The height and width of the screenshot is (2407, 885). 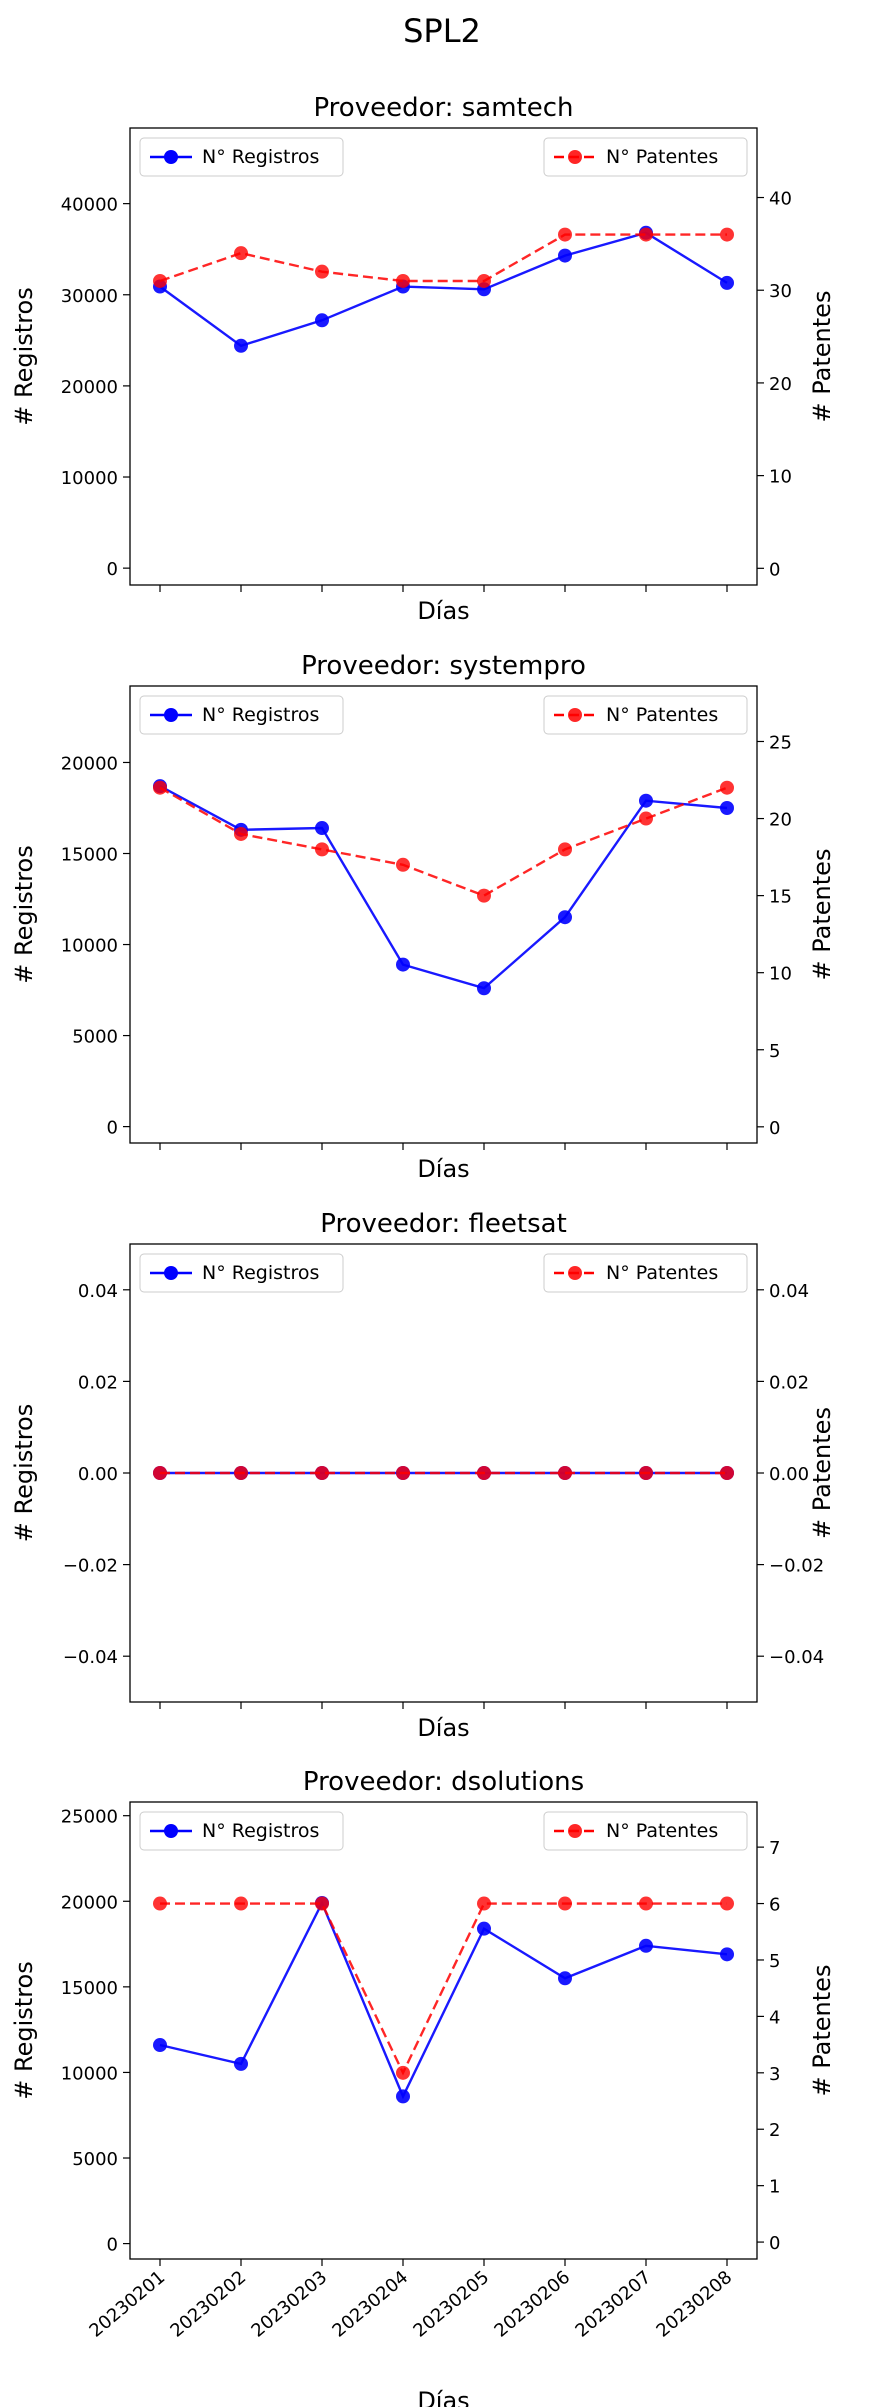 I want to click on subplot-title: Proveedor: systempro, so click(x=443, y=666).